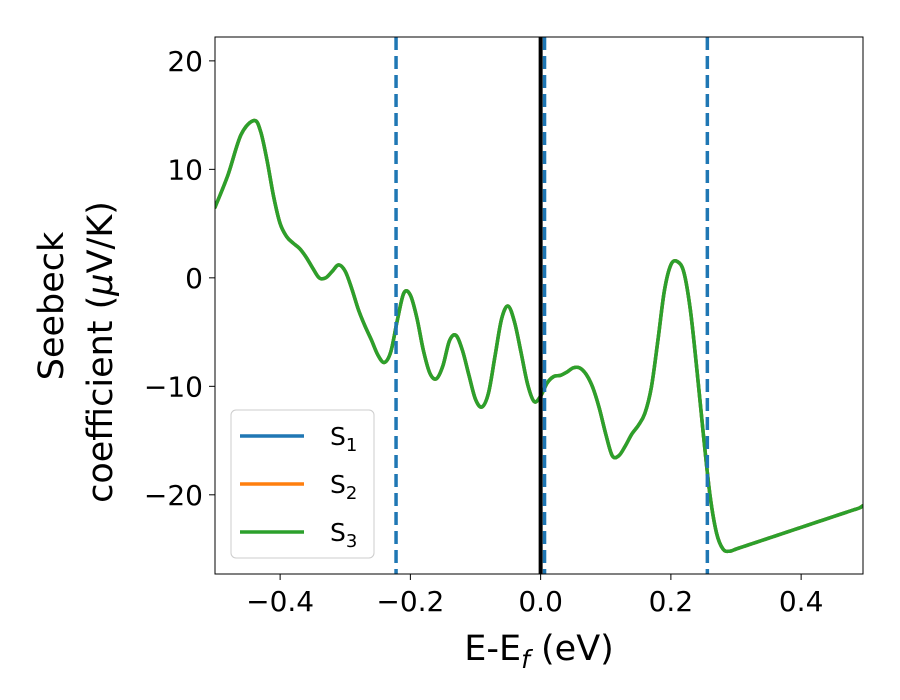 This screenshot has width=900, height=700. I want to click on x-tick-label: −0.4, so click(280, 601).